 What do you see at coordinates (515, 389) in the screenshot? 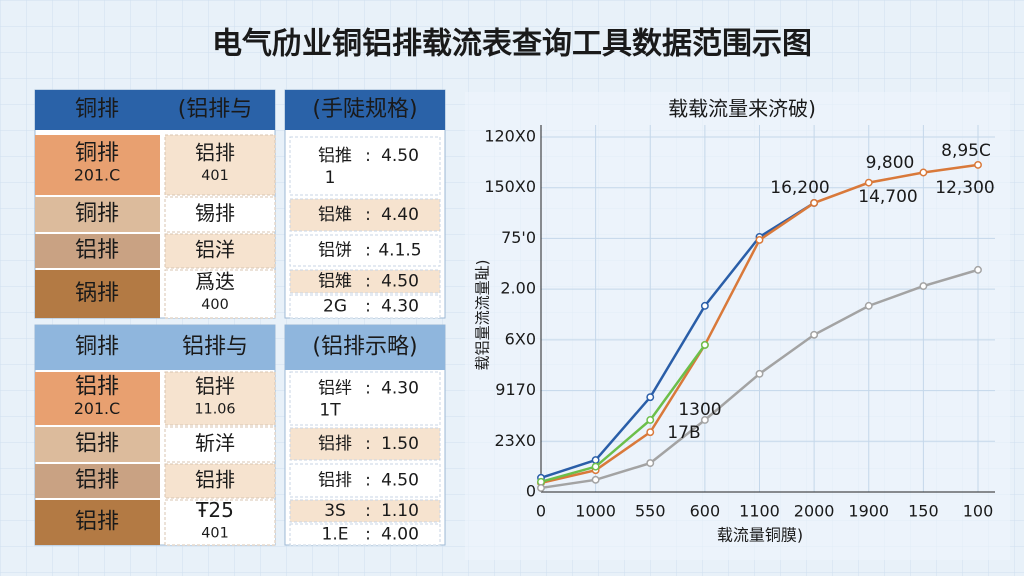
I see `y-tick-label: 9170` at bounding box center [515, 389].